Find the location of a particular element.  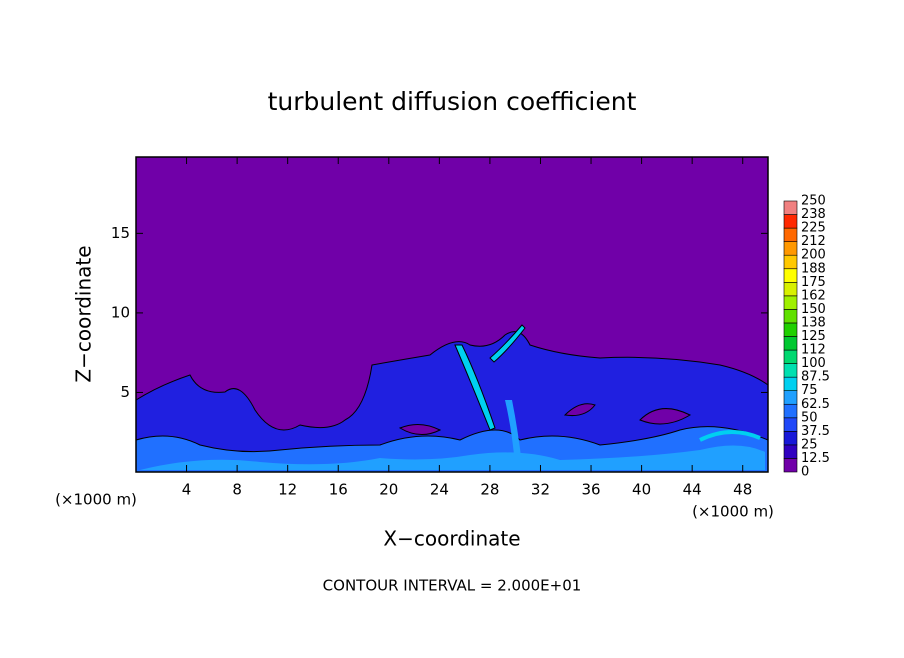

colorbar-label: 50 is located at coordinates (809, 417).